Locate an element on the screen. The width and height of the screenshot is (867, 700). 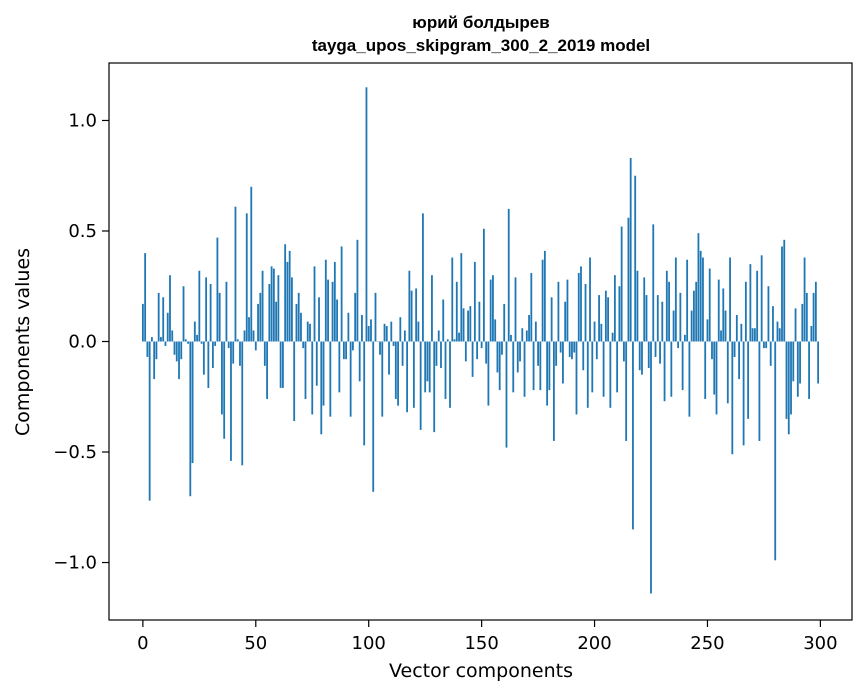
chart-title: юрий болдырев is located at coordinates (480, 22).